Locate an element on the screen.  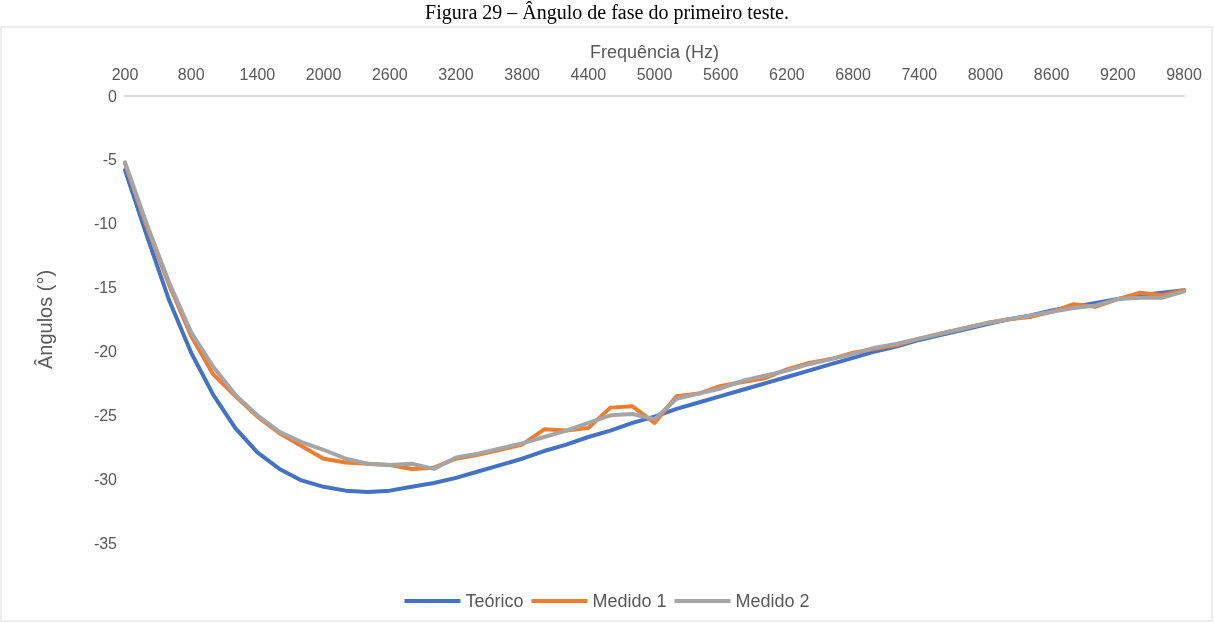
x-tick-label: 6200 is located at coordinates (787, 74).